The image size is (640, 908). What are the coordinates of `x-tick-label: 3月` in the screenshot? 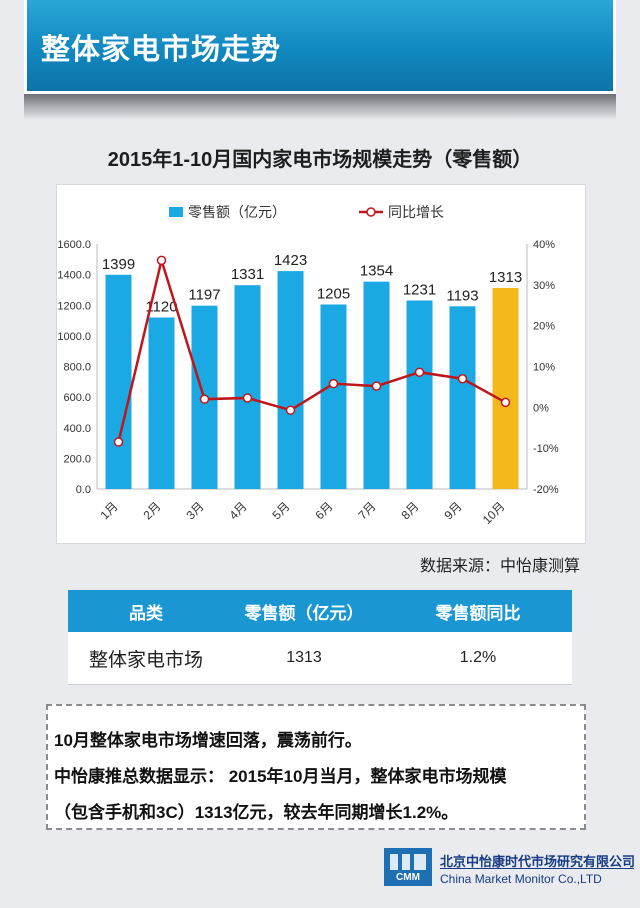 It's located at (195, 510).